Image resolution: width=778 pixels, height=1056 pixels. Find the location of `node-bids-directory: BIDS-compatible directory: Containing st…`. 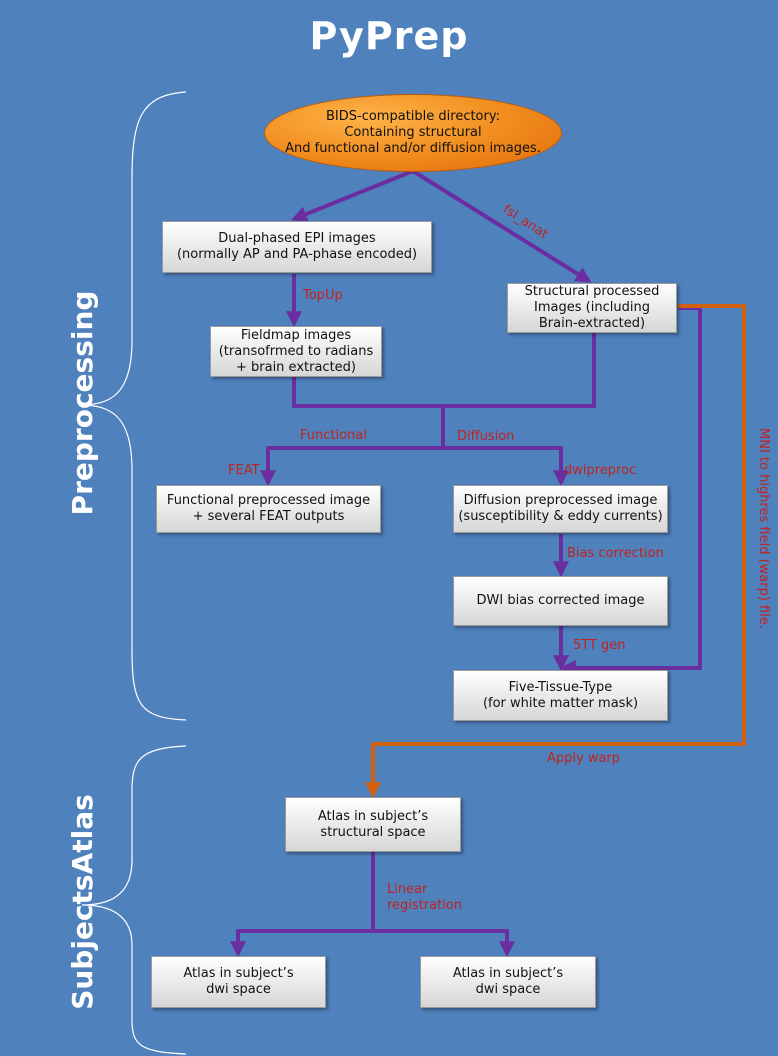

node-bids-directory: BIDS-compatible directory: Containing st… is located at coordinates (413, 133).